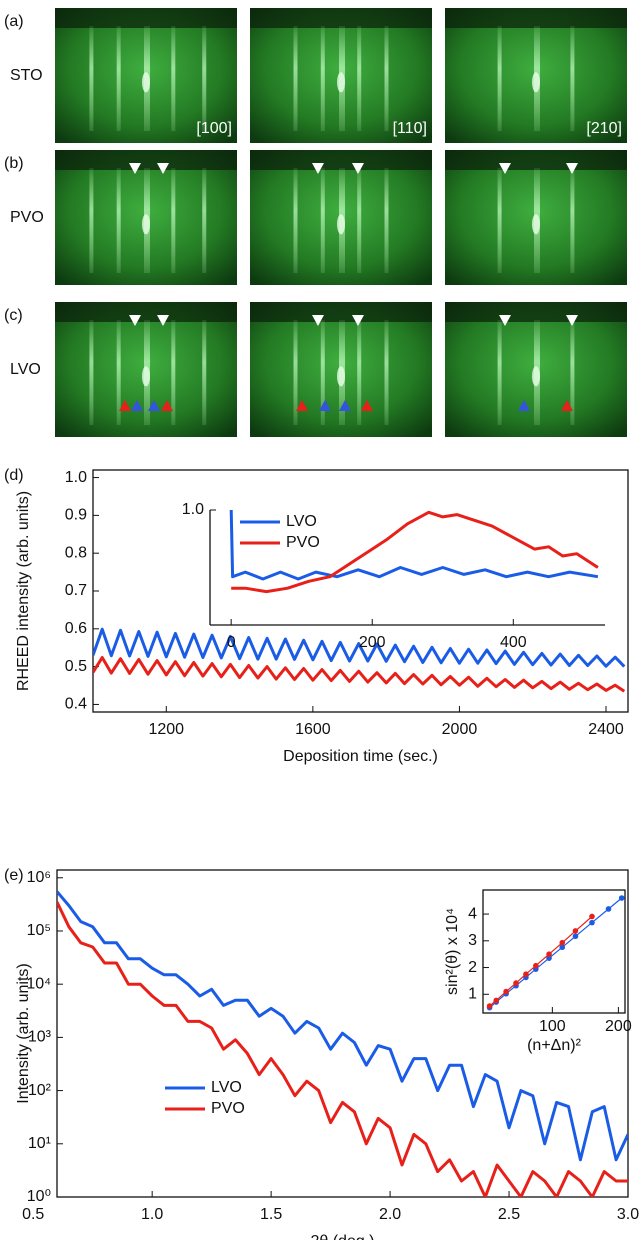 Image resolution: width=643 pixels, height=1240 pixels. Describe the element at coordinates (76, 704) in the screenshot. I see `y-tick-label: 0.4` at that location.